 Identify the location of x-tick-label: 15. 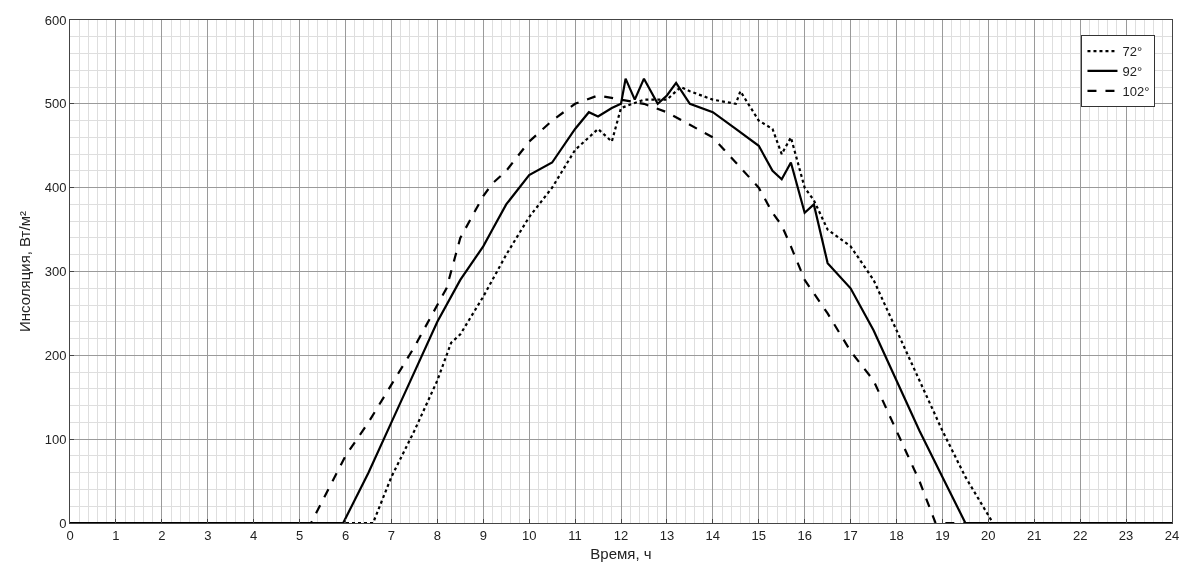
(758, 535).